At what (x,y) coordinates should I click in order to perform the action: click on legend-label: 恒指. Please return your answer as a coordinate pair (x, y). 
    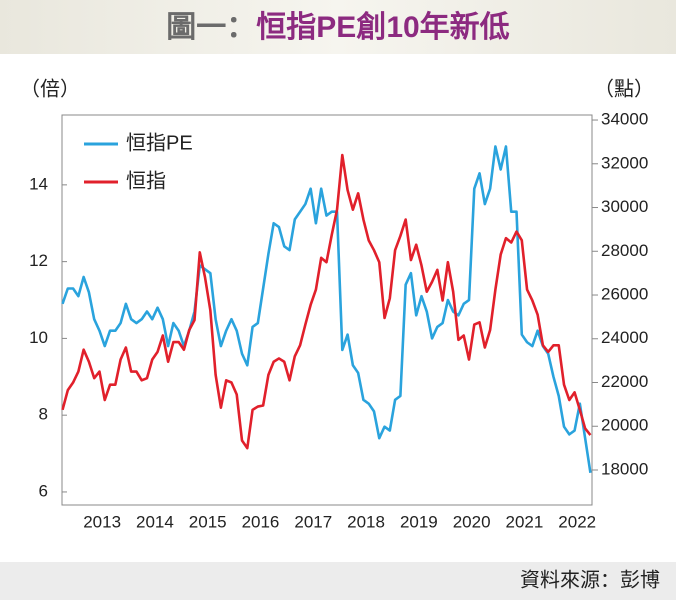
    Looking at the image, I should click on (146, 180).